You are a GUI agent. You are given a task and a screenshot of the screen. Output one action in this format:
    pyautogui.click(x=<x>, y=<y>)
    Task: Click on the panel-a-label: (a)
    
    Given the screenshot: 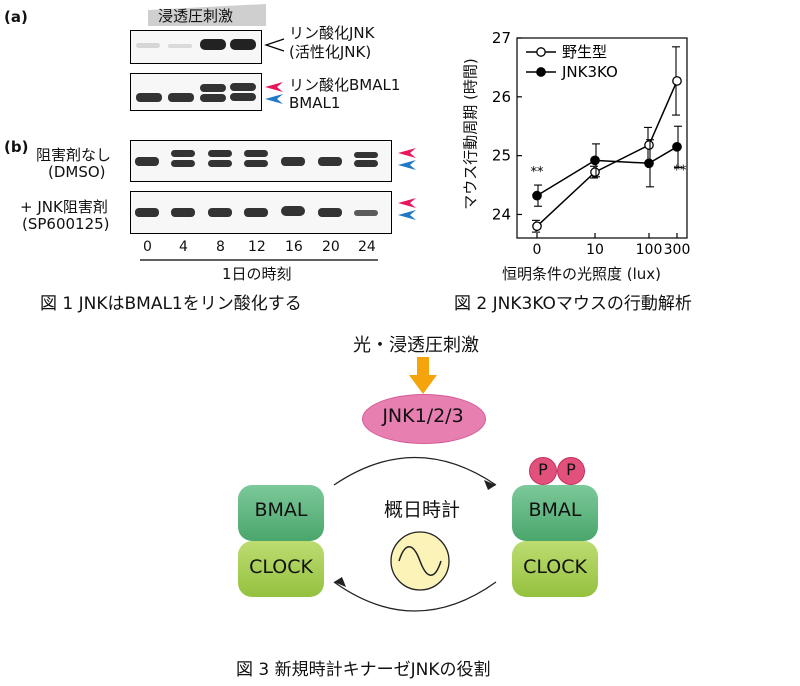 What is the action you would take?
    pyautogui.click(x=16, y=17)
    